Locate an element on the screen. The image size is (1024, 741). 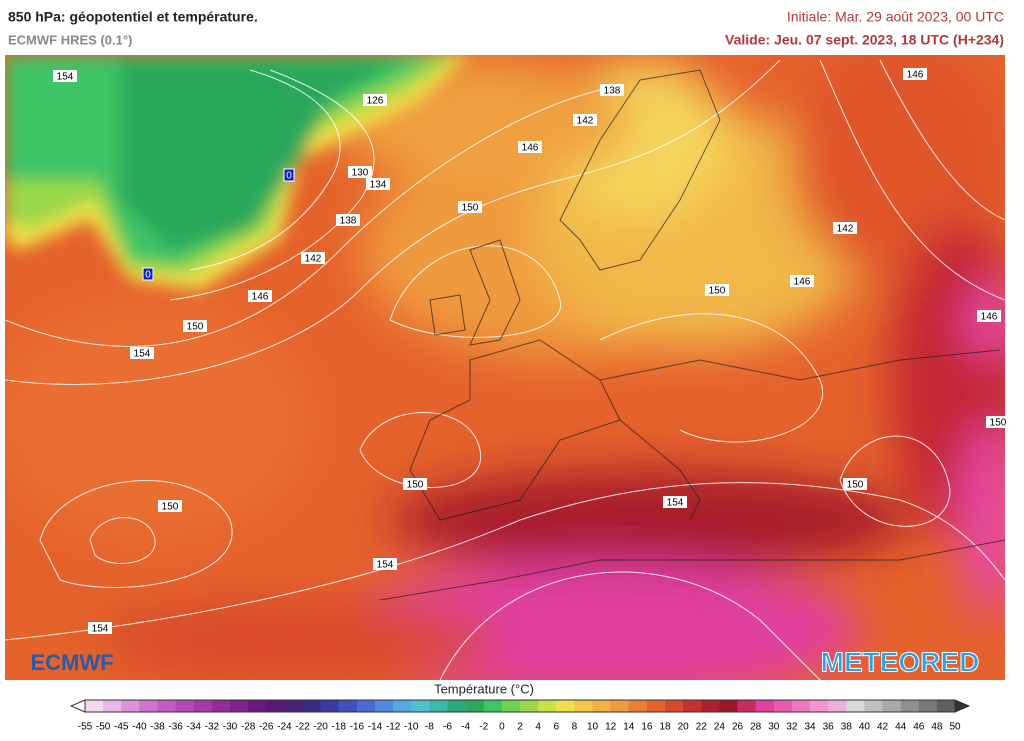
colorbar-label: 38 is located at coordinates (847, 727).